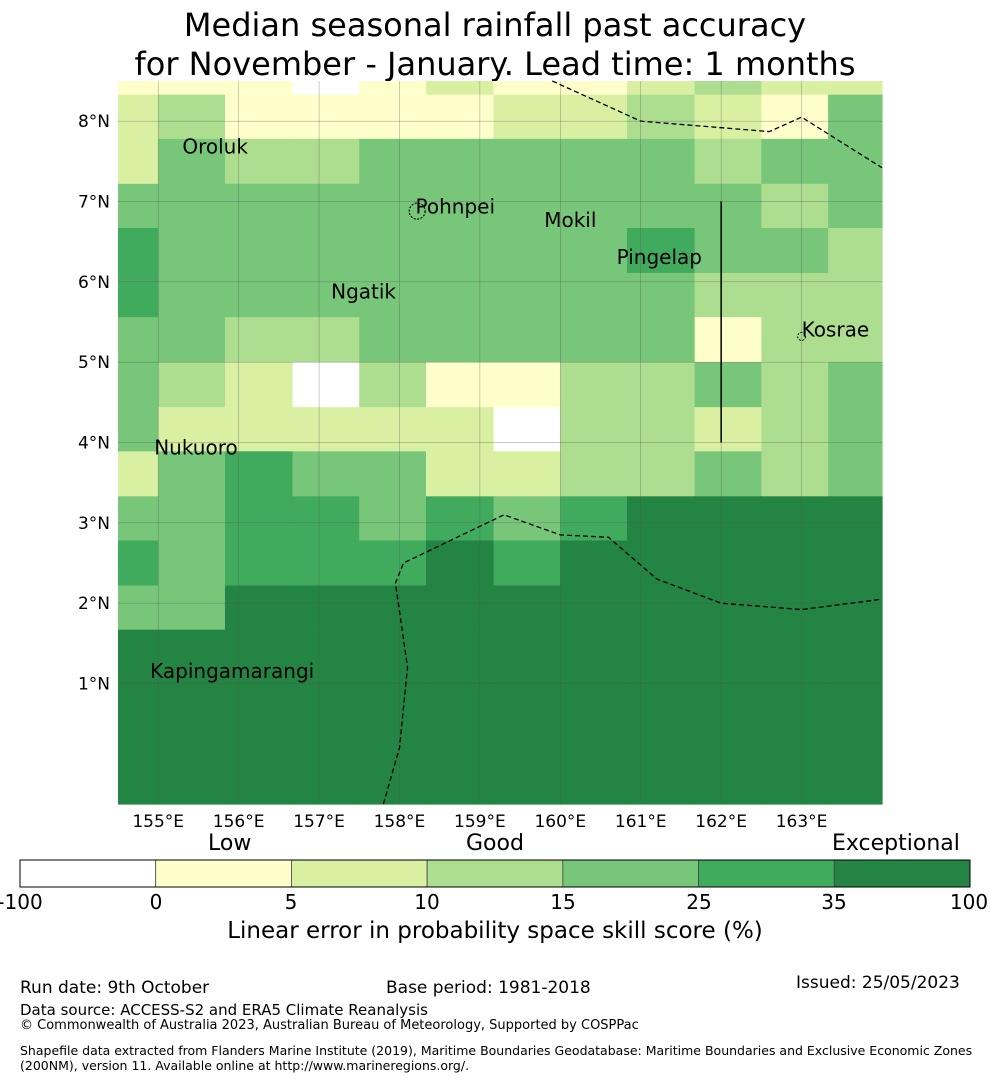 Image resolution: width=990 pixels, height=1080 pixels. Describe the element at coordinates (400, 822) in the screenshot. I see `longitude-tick-label: 158°E` at that location.